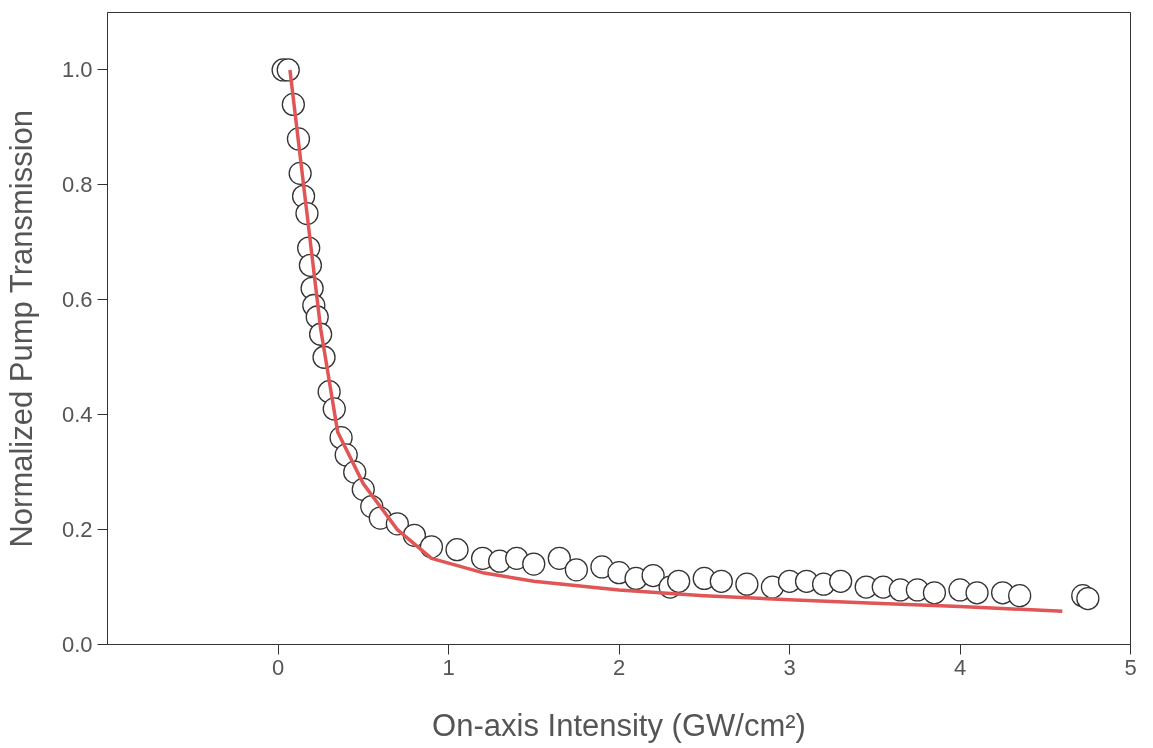 The image size is (1153, 748). Describe the element at coordinates (77, 644) in the screenshot. I see `y-tick-label: 0.0` at that location.